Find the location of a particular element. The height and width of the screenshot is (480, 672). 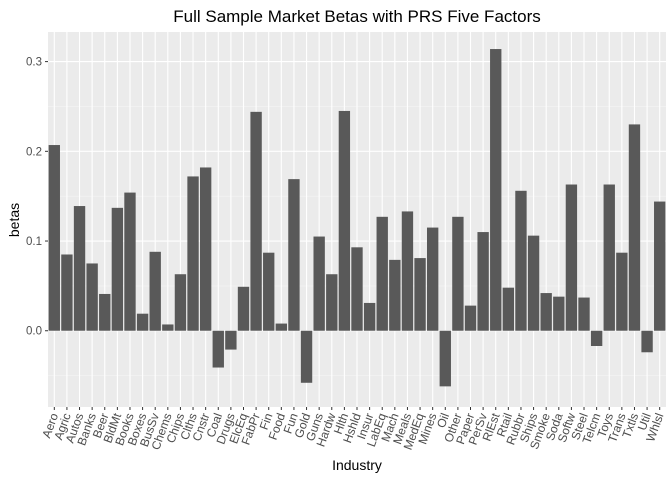

bar-chems is located at coordinates (168, 327).